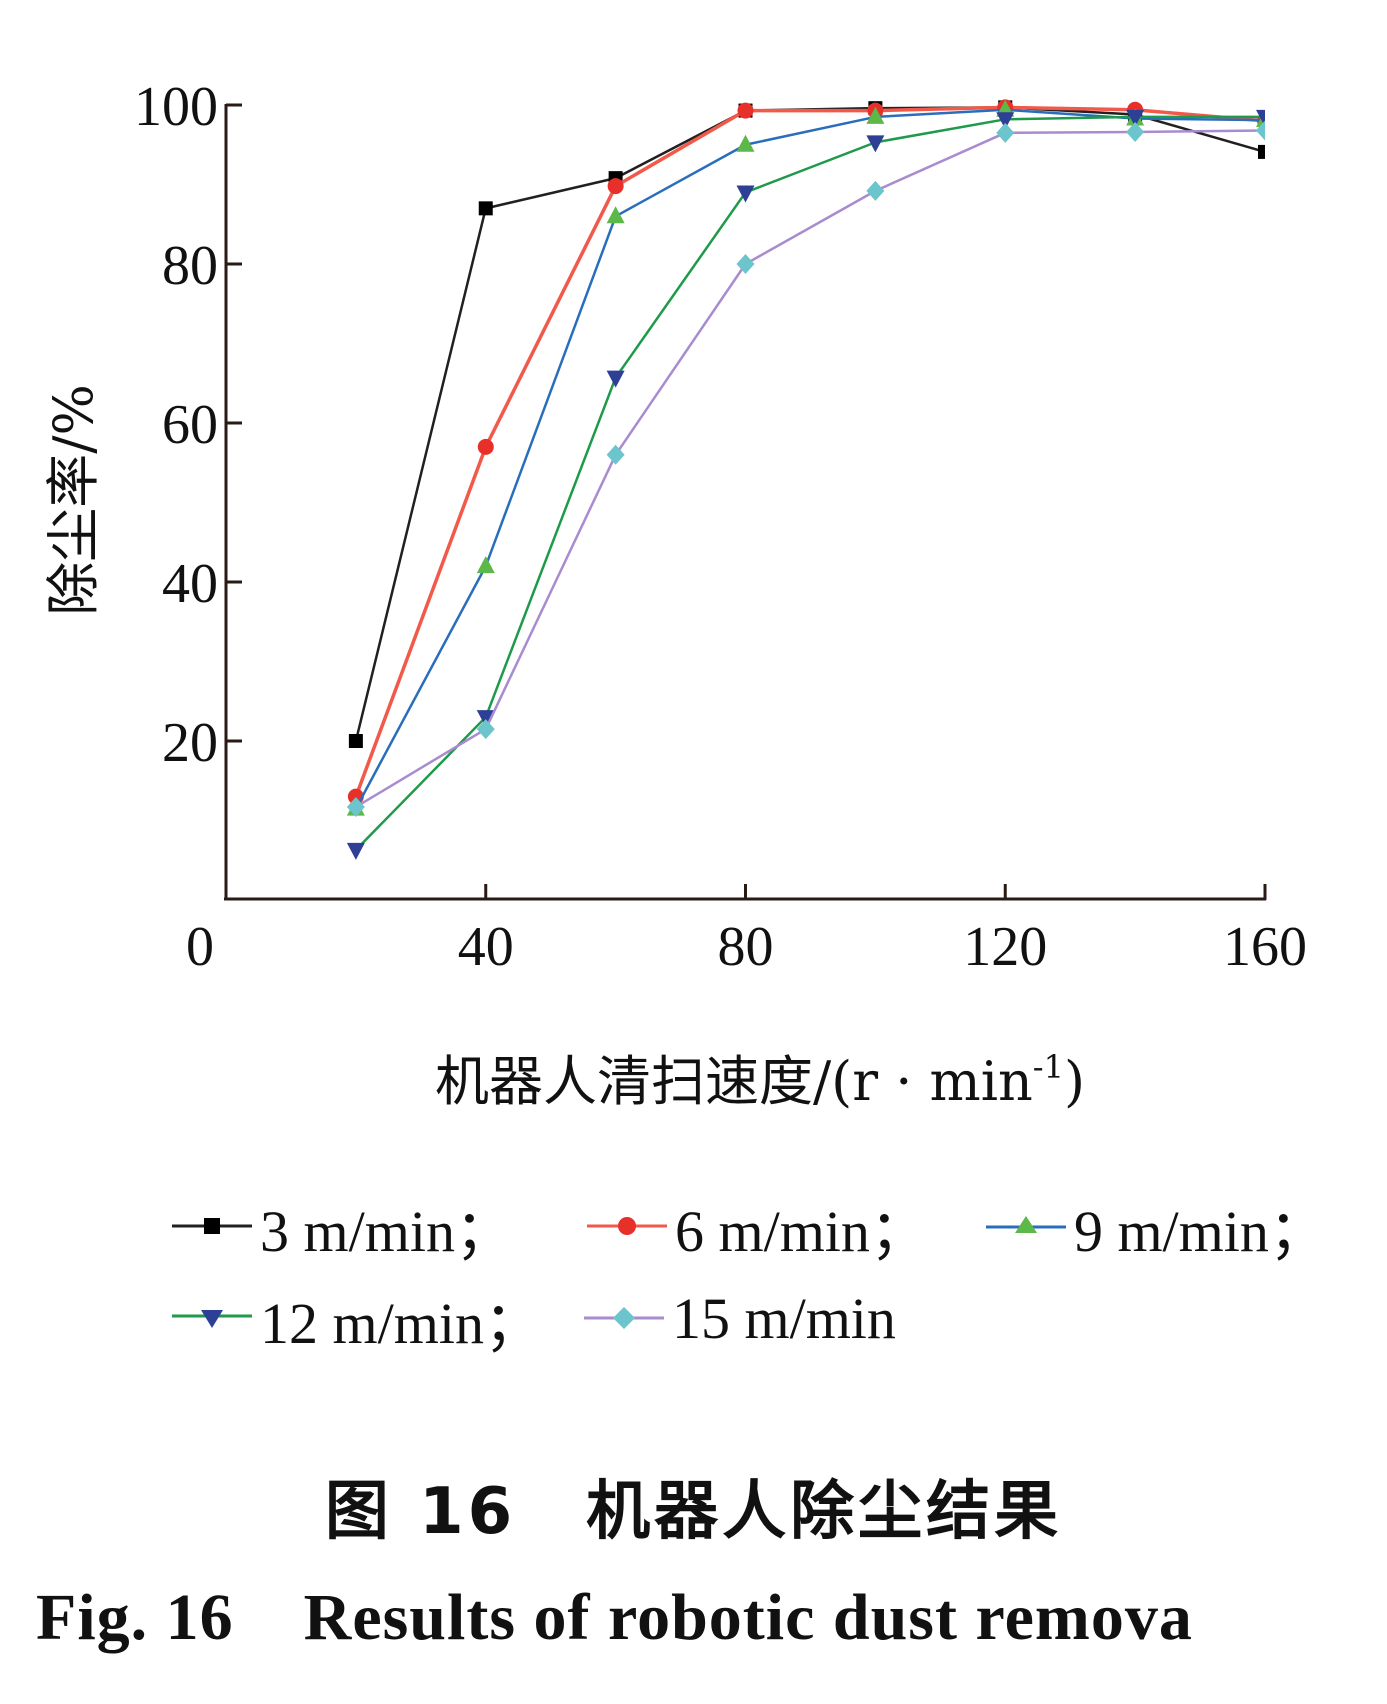 Image resolution: width=1387 pixels, height=1704 pixels. Describe the element at coordinates (623, 1318) in the screenshot. I see `diamond-marker-icon` at that location.